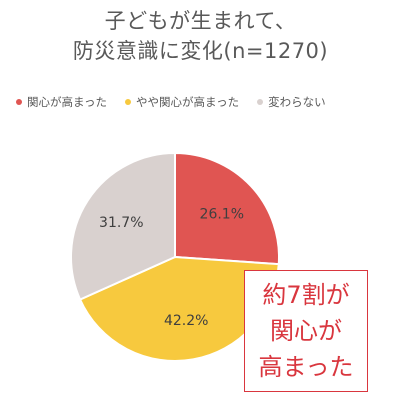  What do you see at coordinates (297, 102) in the screenshot?
I see `legend-label: 変わらない` at bounding box center [297, 102].